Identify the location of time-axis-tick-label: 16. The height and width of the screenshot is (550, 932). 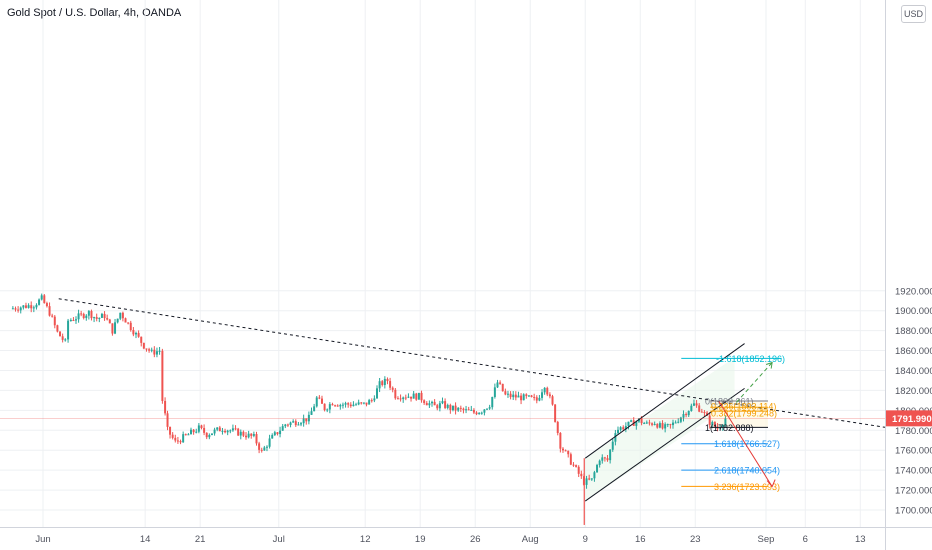
(640, 539).